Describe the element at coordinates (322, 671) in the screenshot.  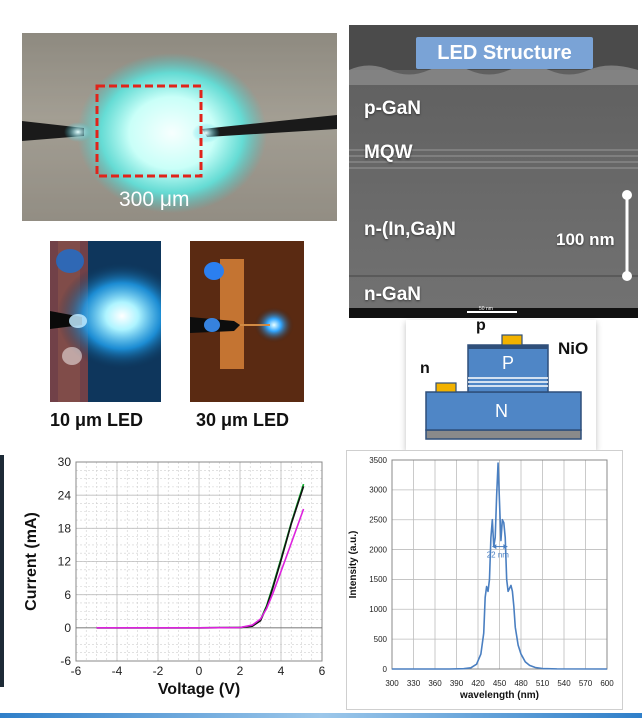
I see `x-tick-label: 6` at that location.